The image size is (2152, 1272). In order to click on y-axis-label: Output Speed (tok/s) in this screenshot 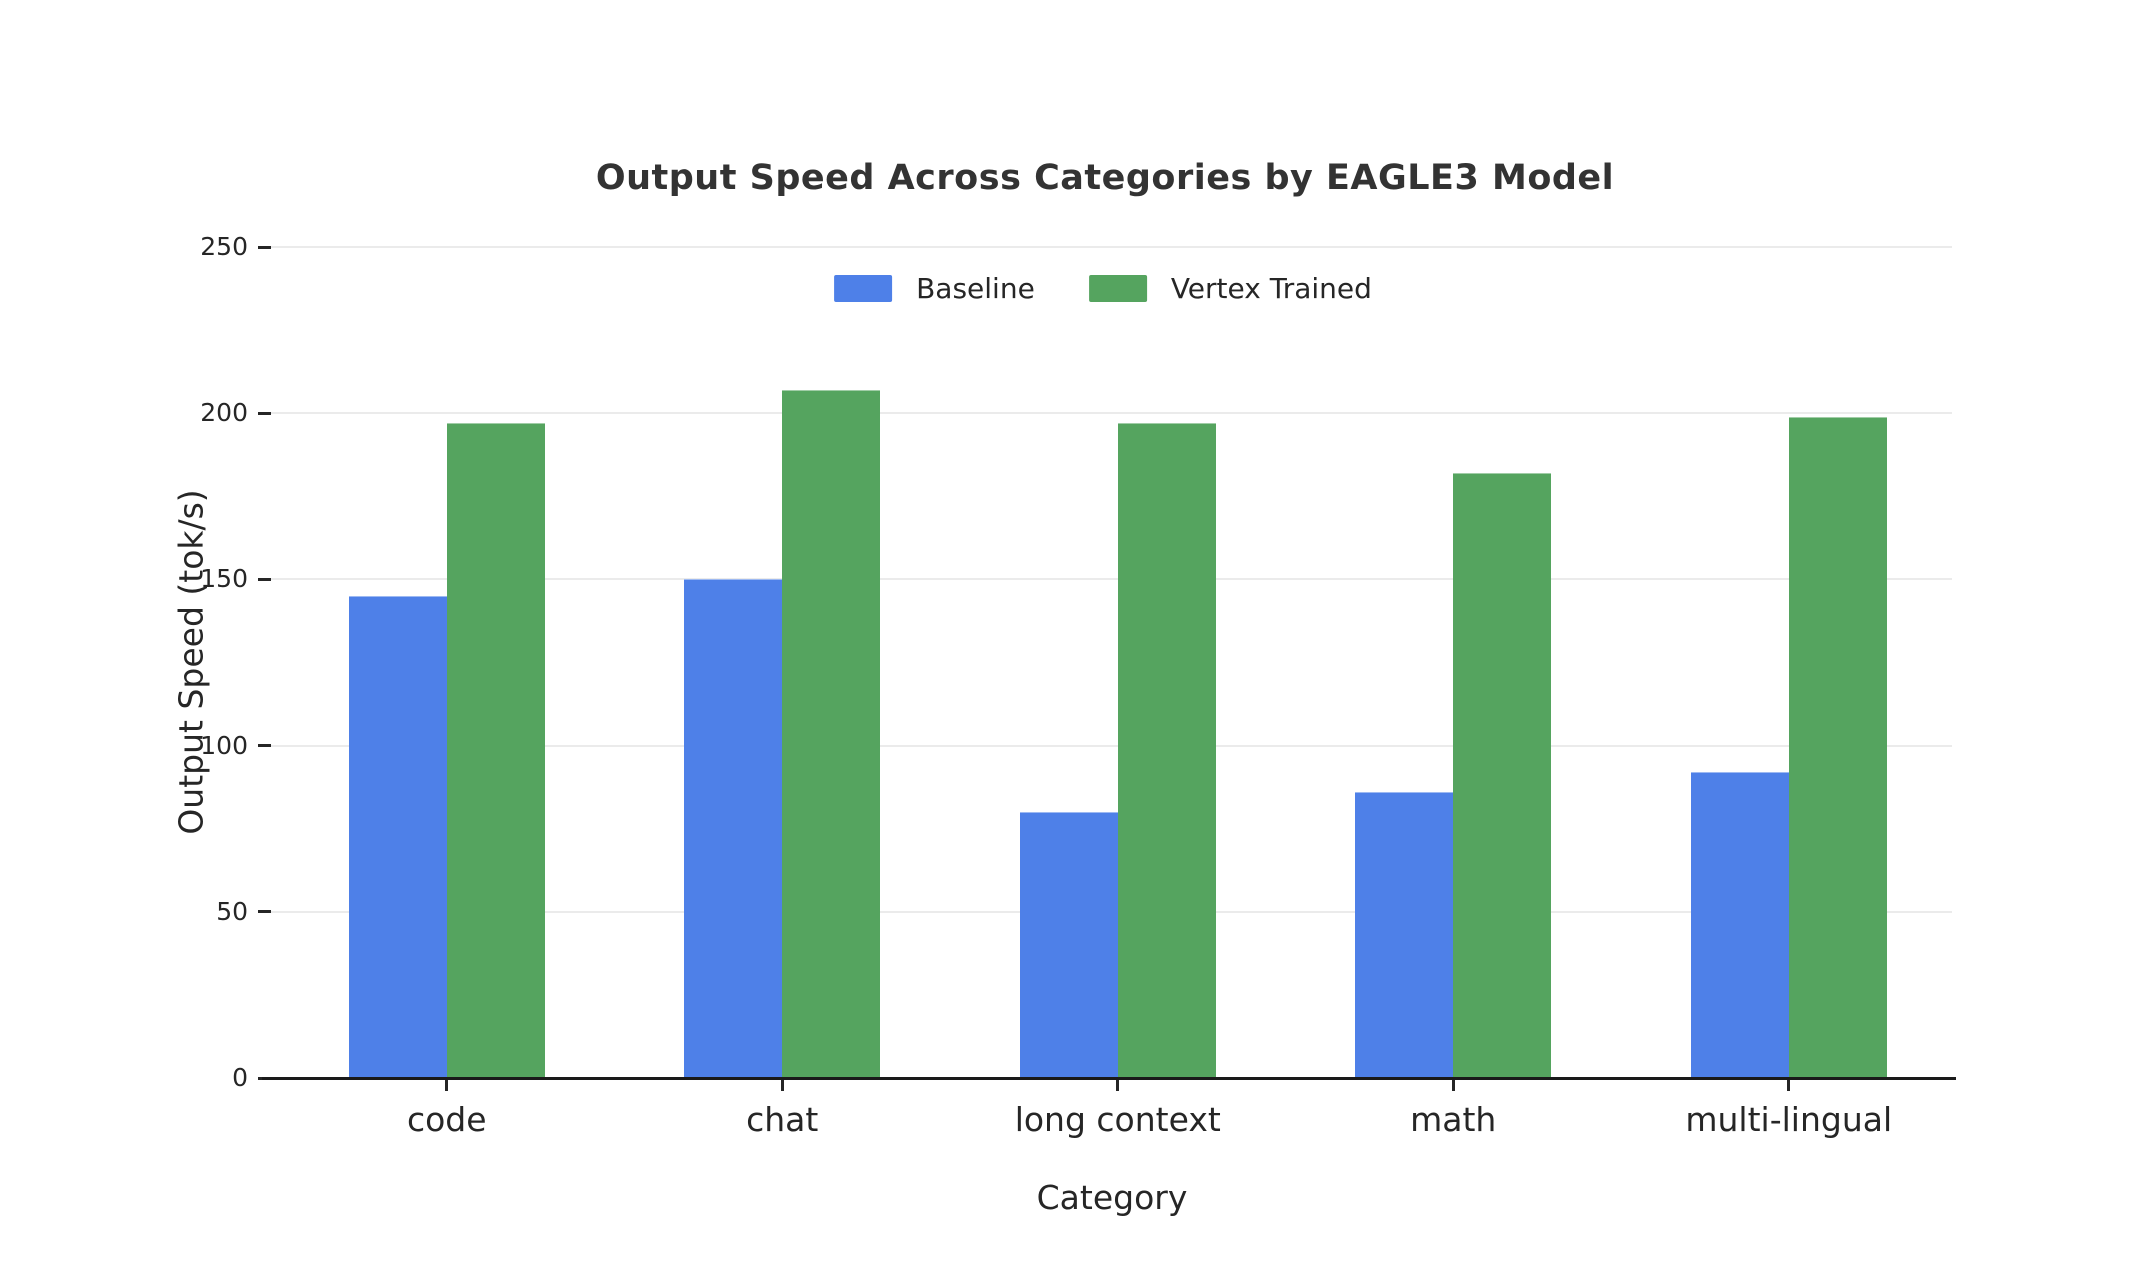, I will do `click(191, 662)`.